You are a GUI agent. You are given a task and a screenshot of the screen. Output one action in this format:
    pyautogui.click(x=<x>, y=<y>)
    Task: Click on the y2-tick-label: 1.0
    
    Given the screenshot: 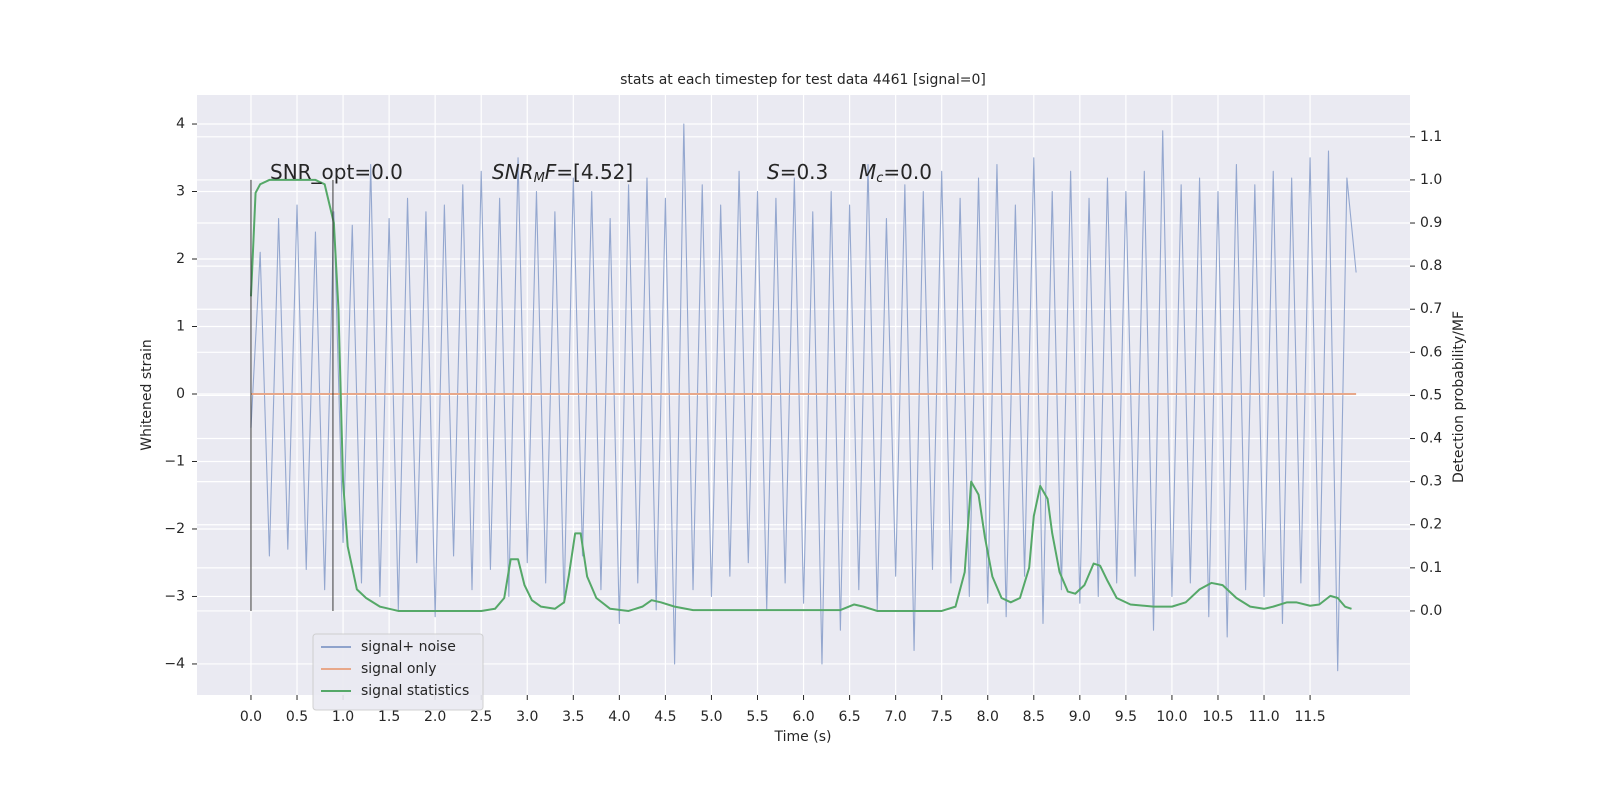 What is the action you would take?
    pyautogui.click(x=1431, y=180)
    